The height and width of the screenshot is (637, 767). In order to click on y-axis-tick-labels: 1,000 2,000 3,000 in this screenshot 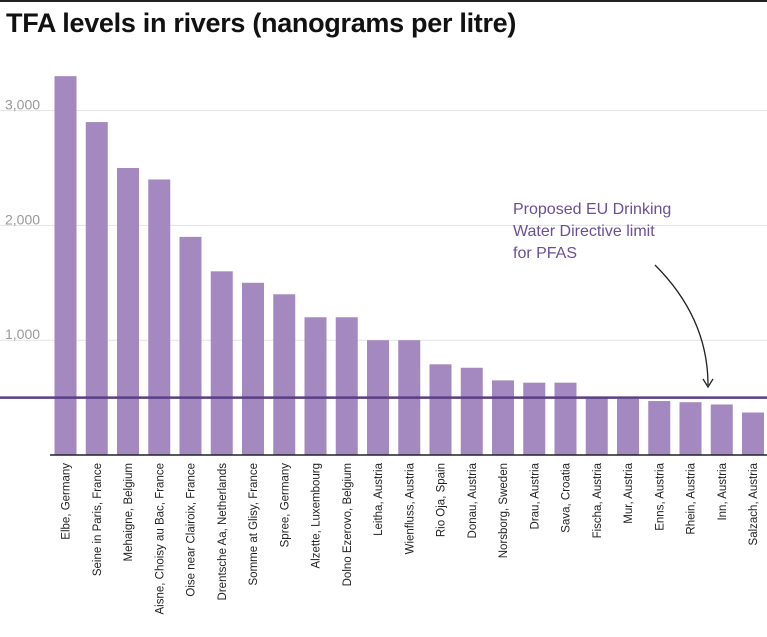, I will do `click(22, 220)`.